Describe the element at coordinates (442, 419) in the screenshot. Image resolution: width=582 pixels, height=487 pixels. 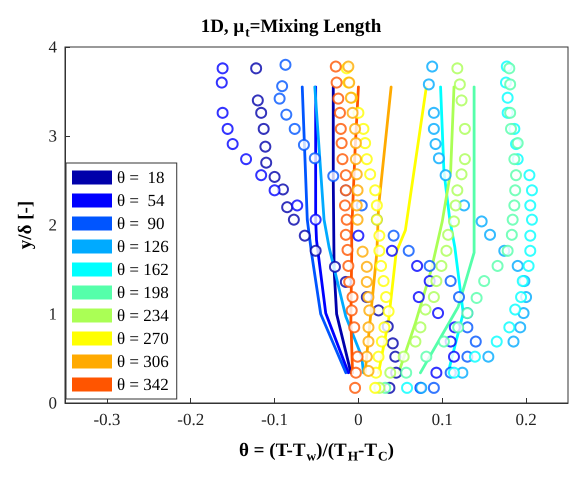
I see `x-tick-label: 0.1` at that location.